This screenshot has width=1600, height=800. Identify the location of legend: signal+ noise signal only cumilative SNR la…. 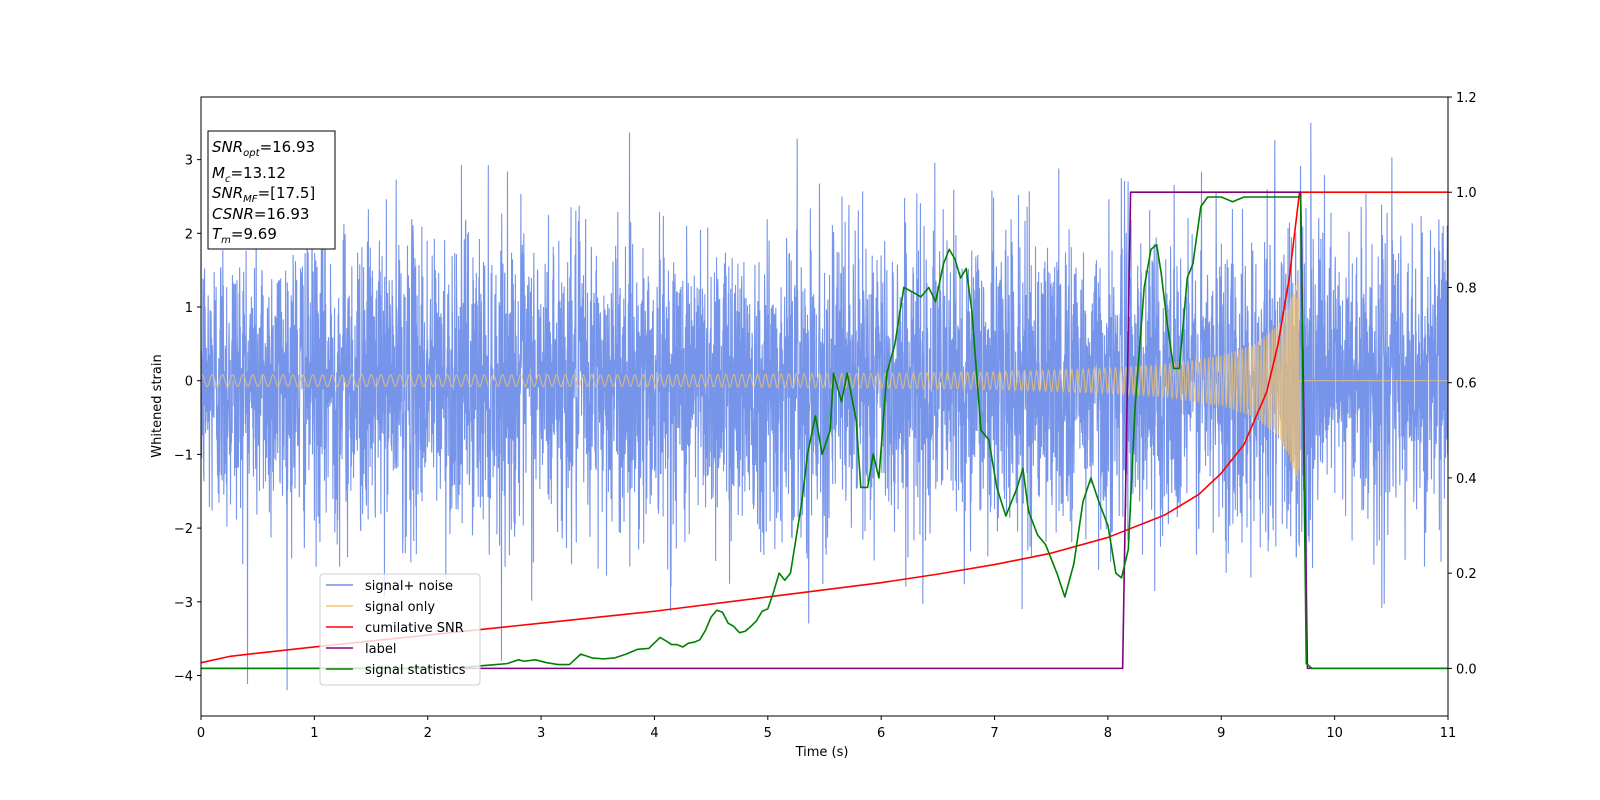
(400, 629).